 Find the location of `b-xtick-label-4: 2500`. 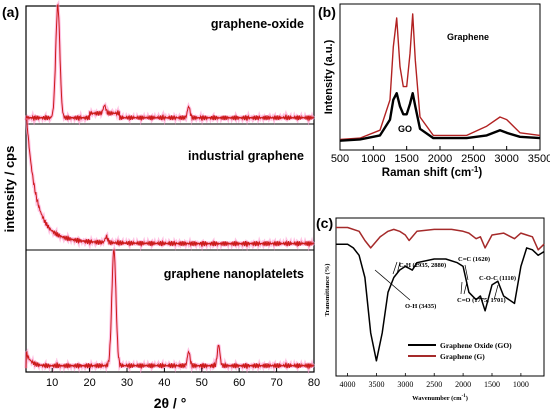

b-xtick-label-4: 2500 is located at coordinates (473, 159).